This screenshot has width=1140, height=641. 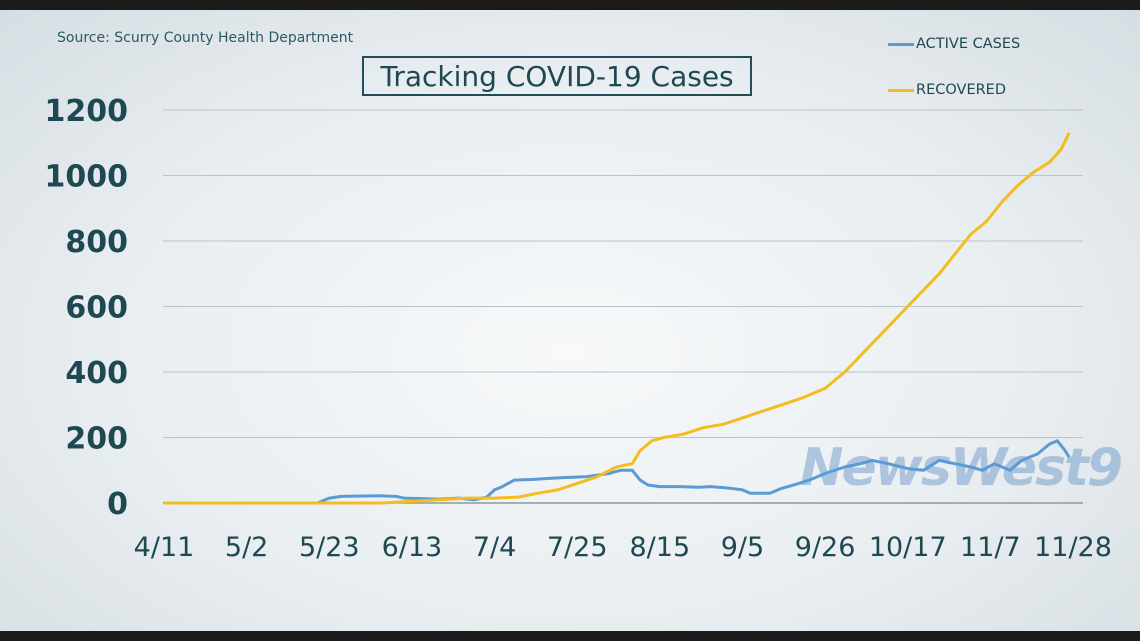 I want to click on legend-label-recovered: RECOVERED, so click(x=961, y=90).